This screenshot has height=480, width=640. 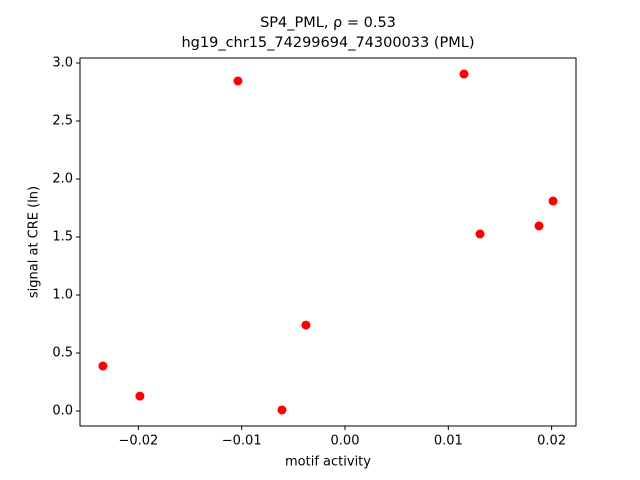 What do you see at coordinates (345, 441) in the screenshot?
I see `x-tick-label: 0.00` at bounding box center [345, 441].